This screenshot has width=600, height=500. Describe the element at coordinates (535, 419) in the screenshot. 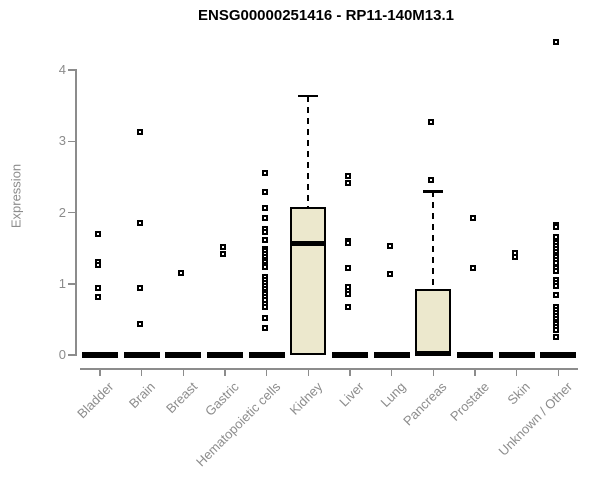

I see `x-category-label: Unknown / Other` at that location.